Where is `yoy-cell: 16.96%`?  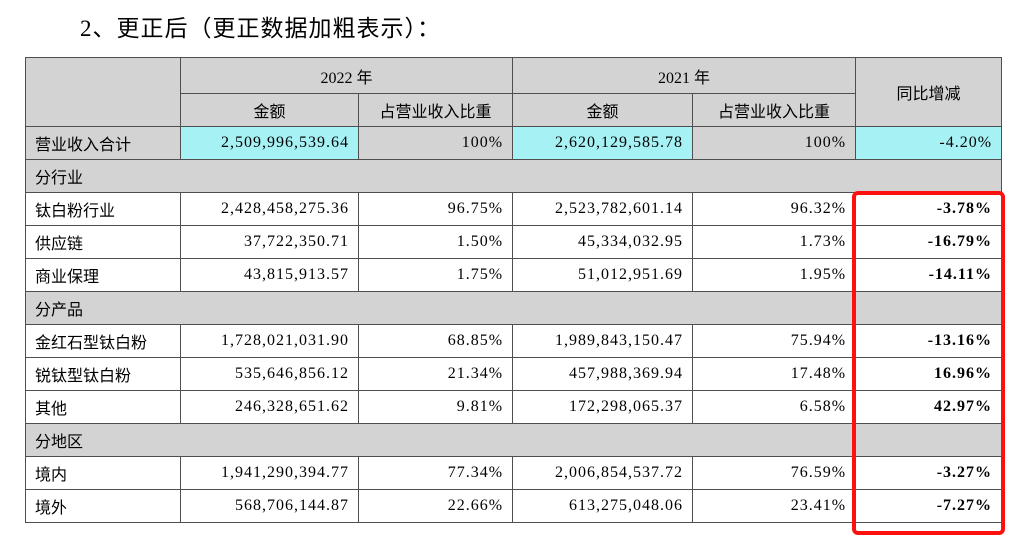
yoy-cell: 16.96% is located at coordinates (929, 374).